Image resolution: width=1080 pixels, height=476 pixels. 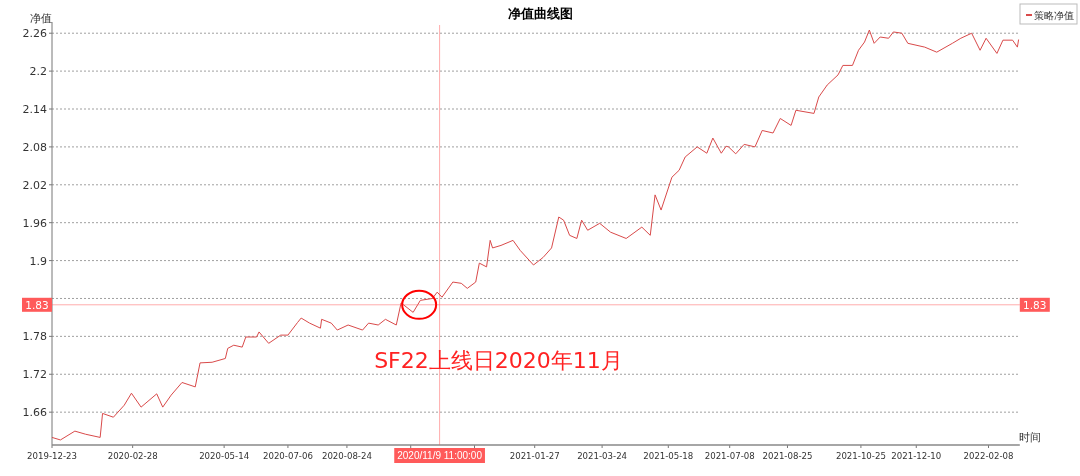 What do you see at coordinates (38, 261) in the screenshot?
I see `y-tick-label: 1.9` at bounding box center [38, 261].